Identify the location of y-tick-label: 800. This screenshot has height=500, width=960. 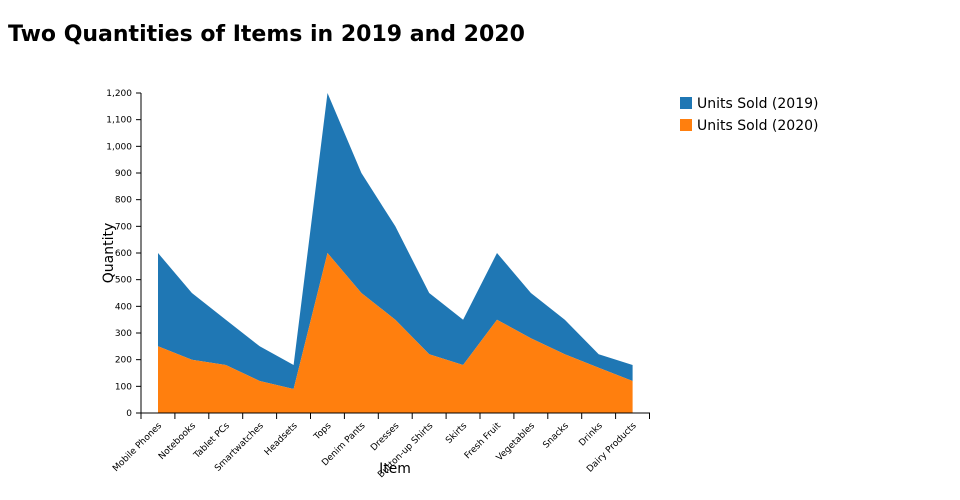
(123, 201).